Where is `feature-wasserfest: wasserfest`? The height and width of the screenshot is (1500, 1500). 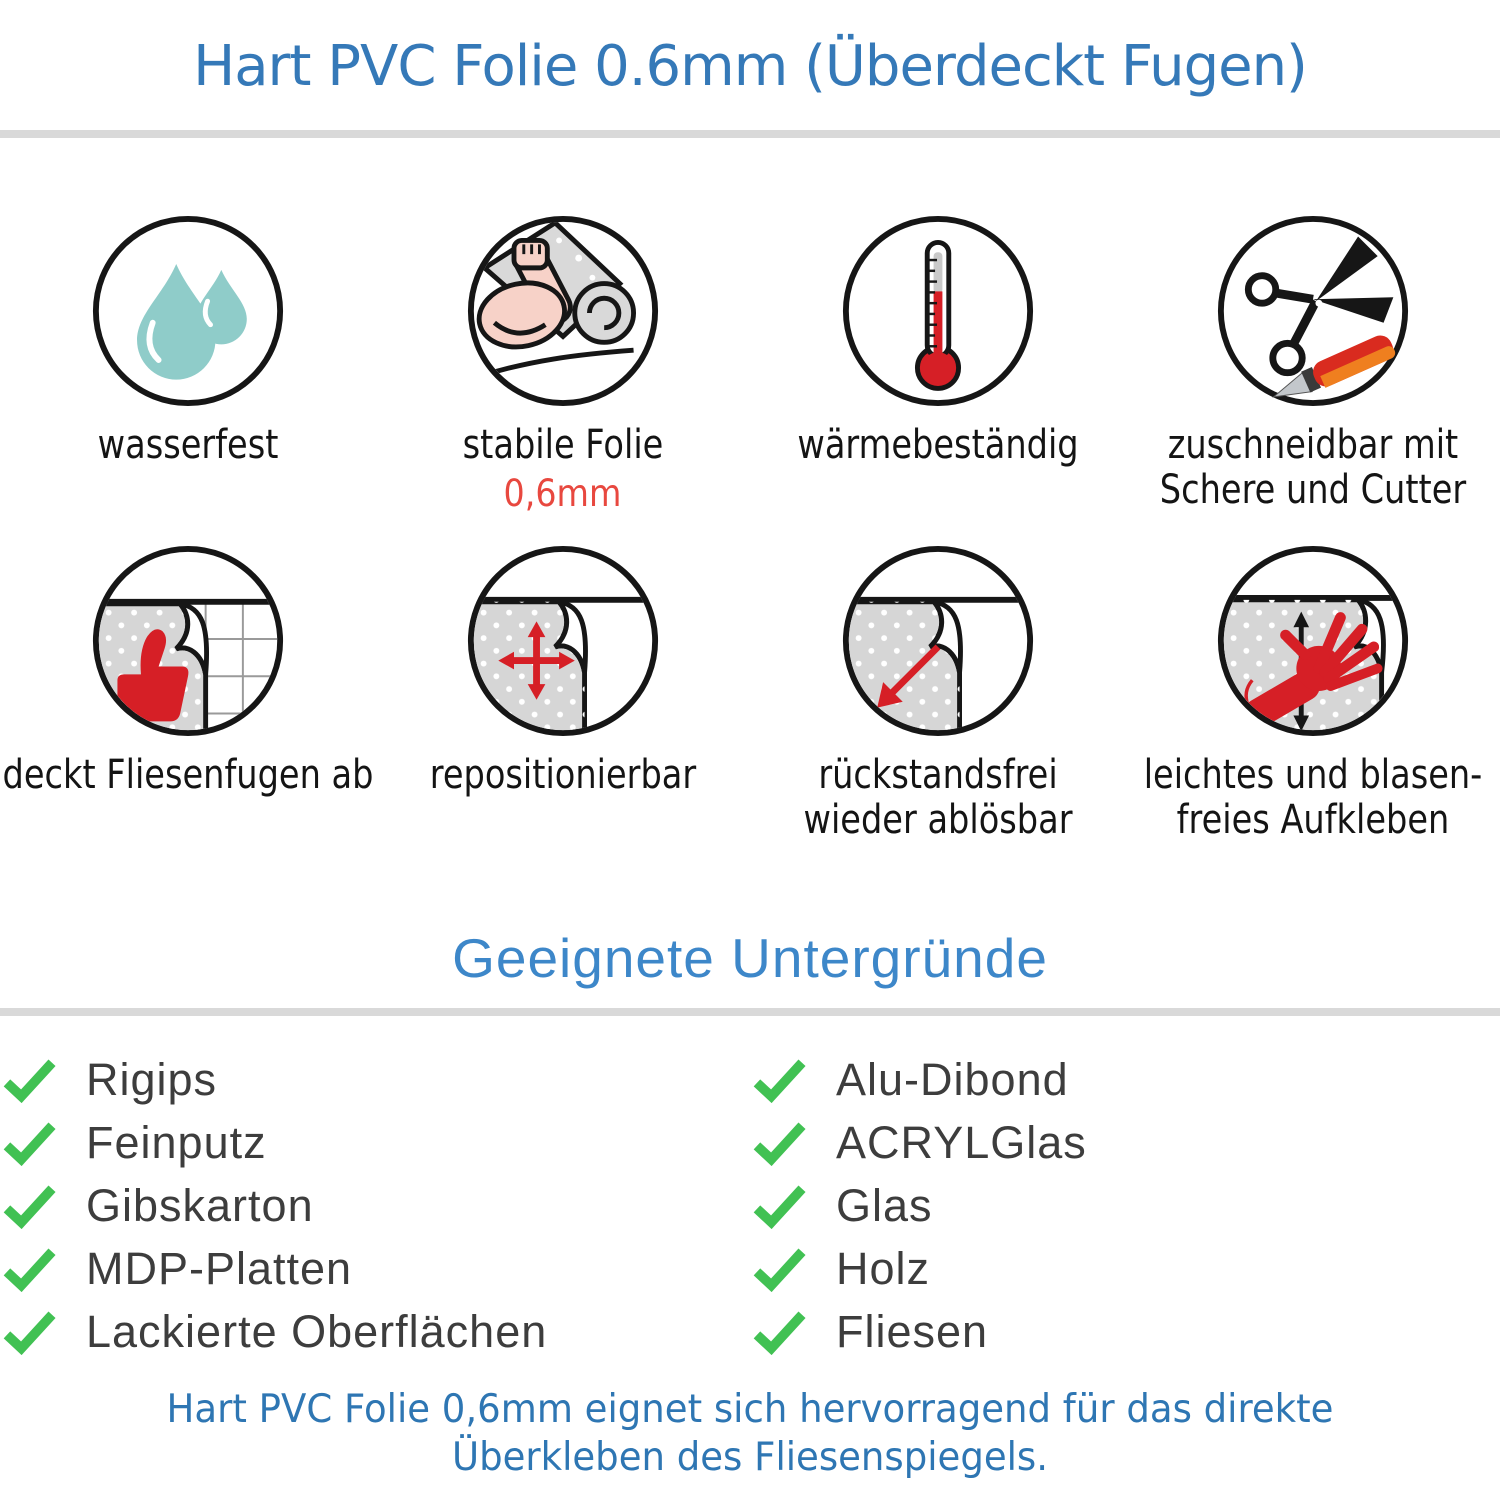
feature-wasserfest: wasserfest is located at coordinates (187, 364).